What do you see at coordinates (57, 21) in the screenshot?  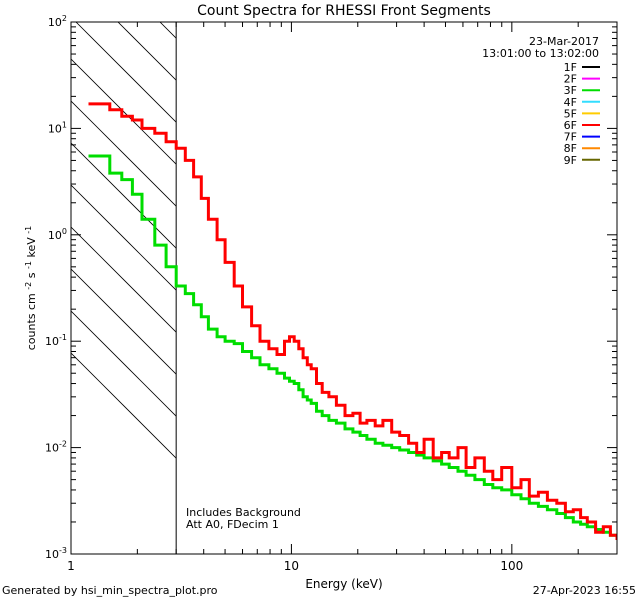 I see `y-tick-label: 10²` at bounding box center [57, 21].